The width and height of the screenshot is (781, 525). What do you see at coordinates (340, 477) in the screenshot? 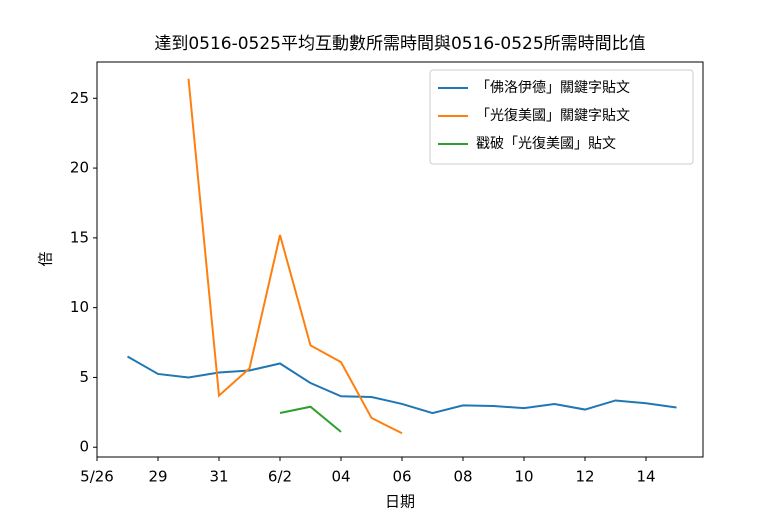
I see `x-tick-label: 04` at bounding box center [340, 477].